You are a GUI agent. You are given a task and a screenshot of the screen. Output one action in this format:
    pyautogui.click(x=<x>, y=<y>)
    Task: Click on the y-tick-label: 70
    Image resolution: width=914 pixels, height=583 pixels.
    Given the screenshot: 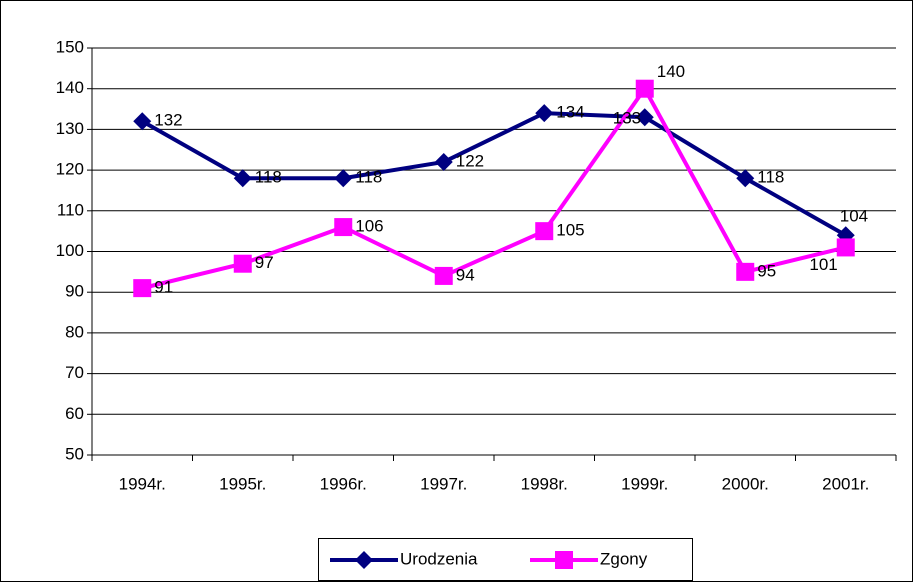 What is the action you would take?
    pyautogui.click(x=74, y=372)
    